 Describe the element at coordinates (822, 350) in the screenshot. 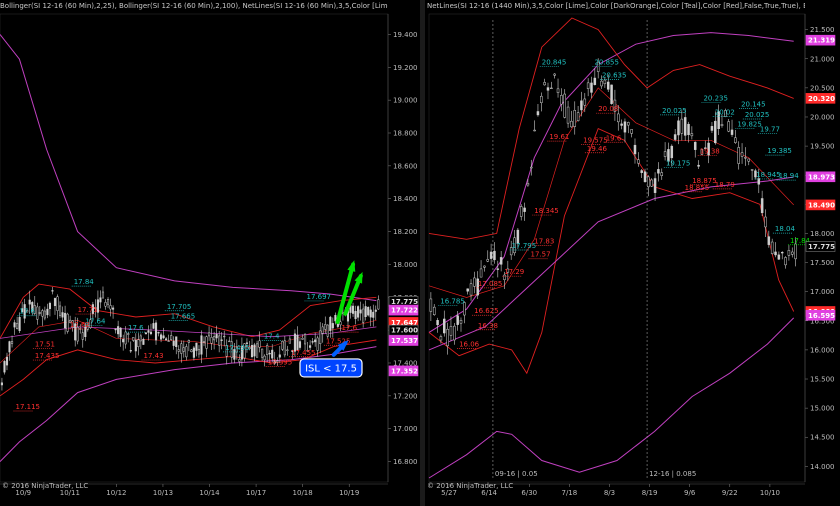

I see `y-tick-label: 16.000` at that location.